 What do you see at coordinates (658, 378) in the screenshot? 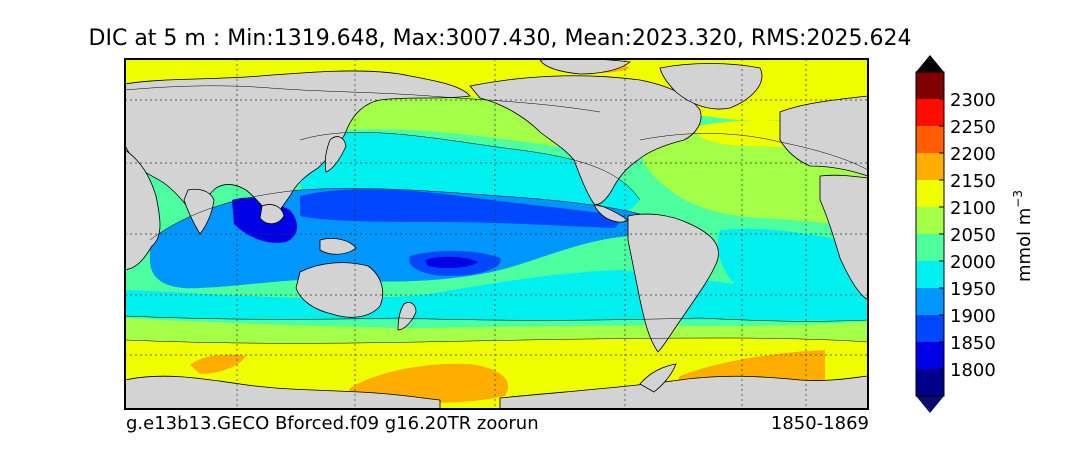
I see `land-antarctic-peninsula` at bounding box center [658, 378].